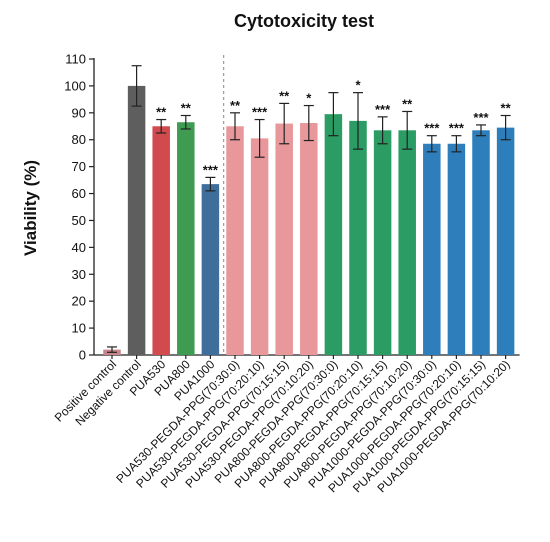  Describe the element at coordinates (79, 247) in the screenshot. I see `y-tick-label: 40` at that location.